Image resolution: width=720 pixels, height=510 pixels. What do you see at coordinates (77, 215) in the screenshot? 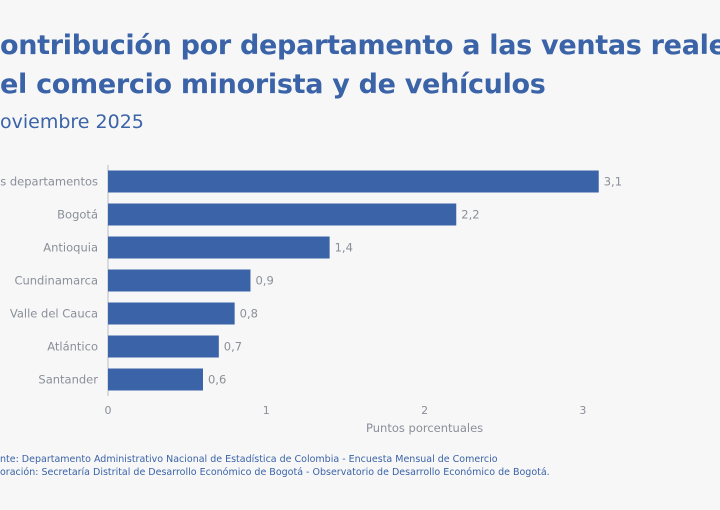
I see `category-label: Bogotá` at bounding box center [77, 215].